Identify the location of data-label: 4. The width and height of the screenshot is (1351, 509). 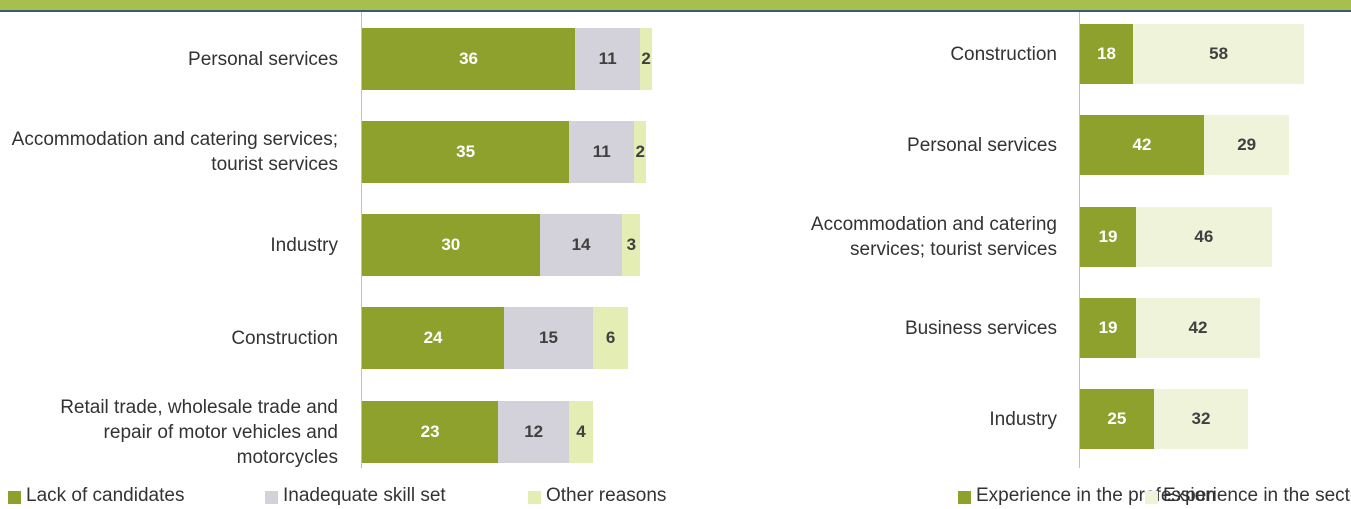
(581, 431).